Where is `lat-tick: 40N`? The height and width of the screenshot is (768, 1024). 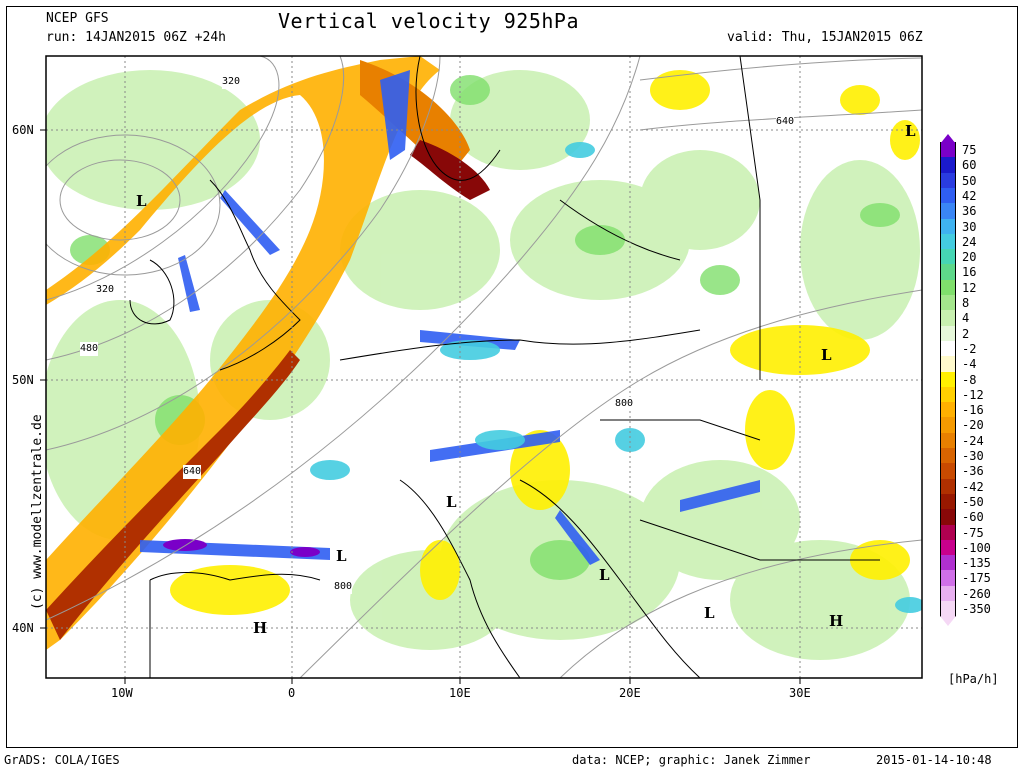 lat-tick: 40N is located at coordinates (23, 628).